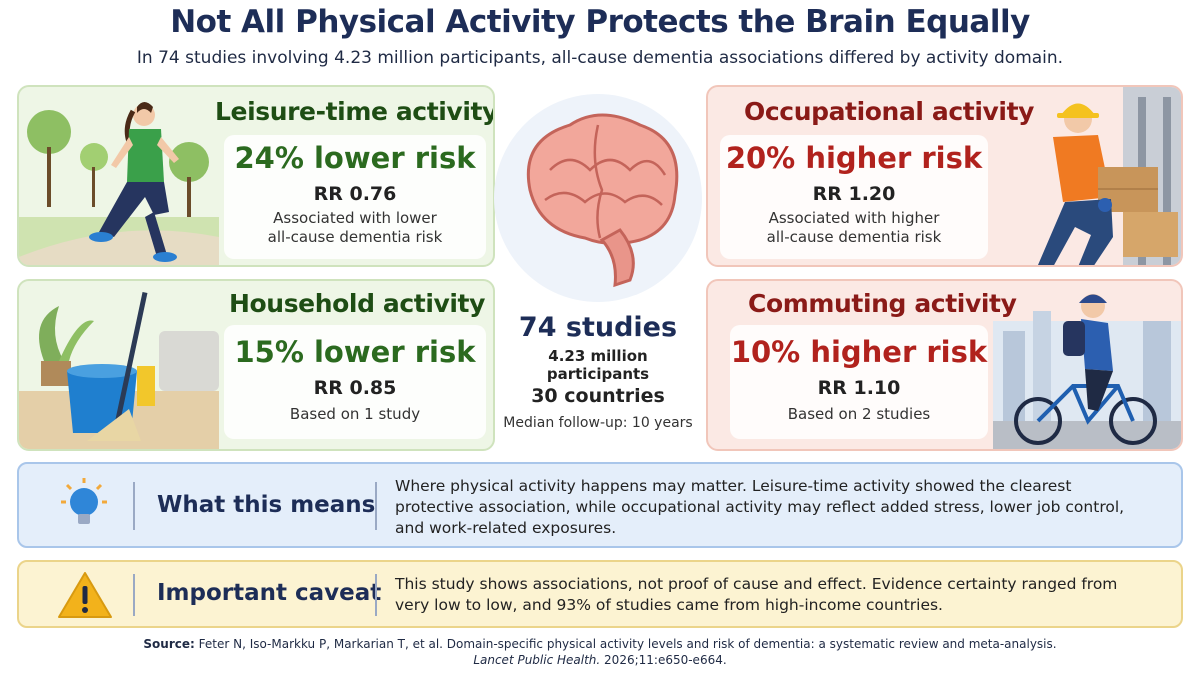 The image size is (1200, 675). I want to click on occupational-panel, so click(854, 197).